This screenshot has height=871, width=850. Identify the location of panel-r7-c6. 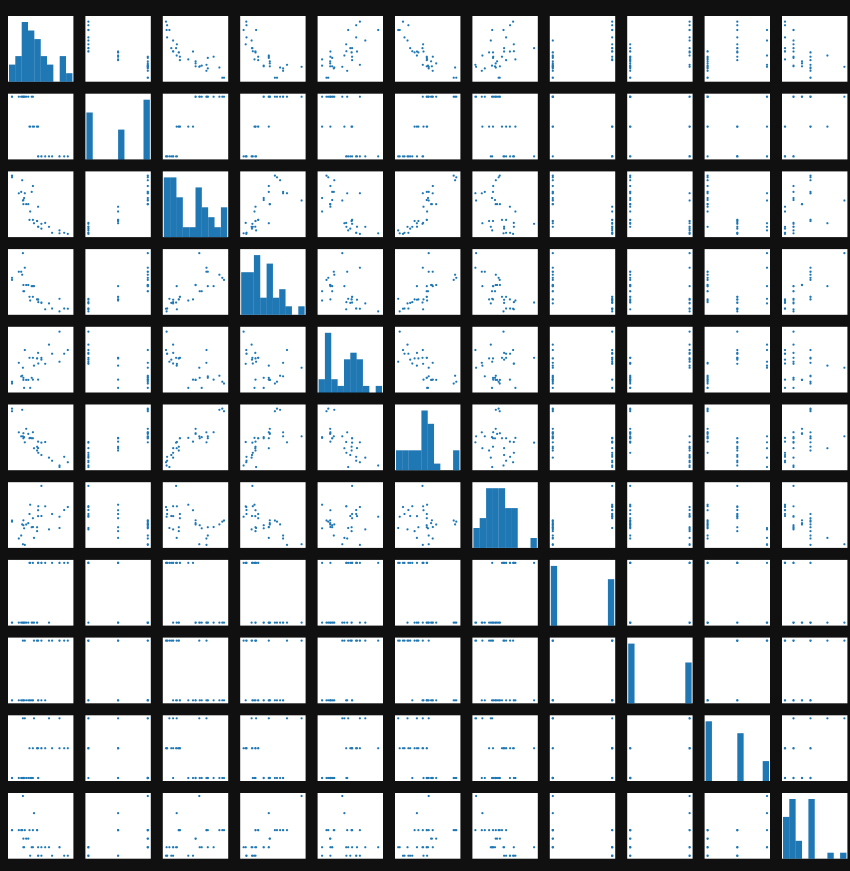
(505, 592).